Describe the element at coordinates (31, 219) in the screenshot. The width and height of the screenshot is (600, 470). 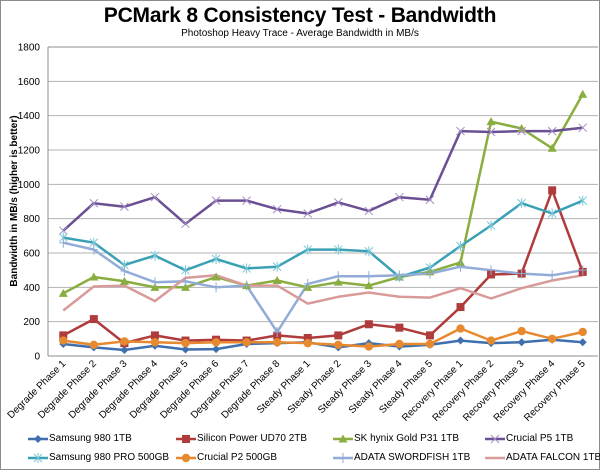
I see `y-tick-label: 800` at that location.